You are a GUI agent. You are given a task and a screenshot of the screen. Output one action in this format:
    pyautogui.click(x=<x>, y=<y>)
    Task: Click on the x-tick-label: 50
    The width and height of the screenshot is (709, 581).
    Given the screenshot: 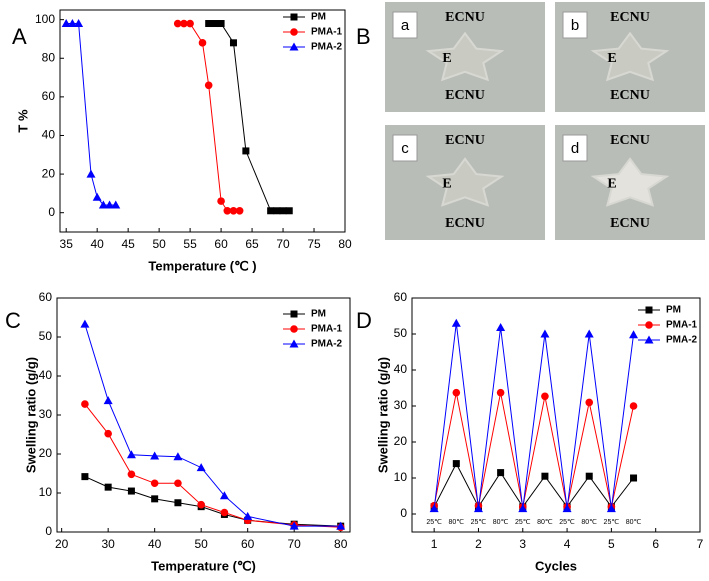 What is the action you would take?
    pyautogui.click(x=201, y=544)
    